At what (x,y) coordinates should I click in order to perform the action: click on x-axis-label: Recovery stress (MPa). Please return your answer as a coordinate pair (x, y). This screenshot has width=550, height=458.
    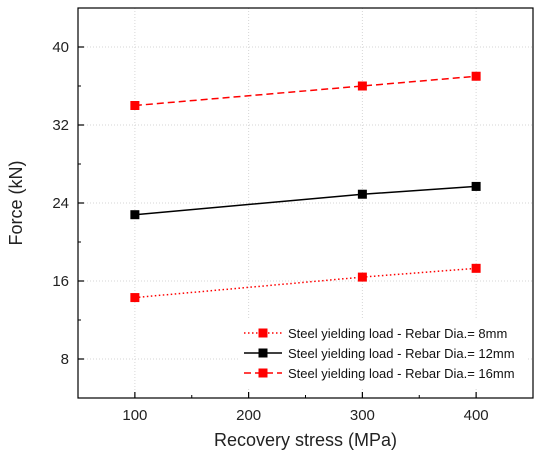
    Looking at the image, I should click on (305, 440).